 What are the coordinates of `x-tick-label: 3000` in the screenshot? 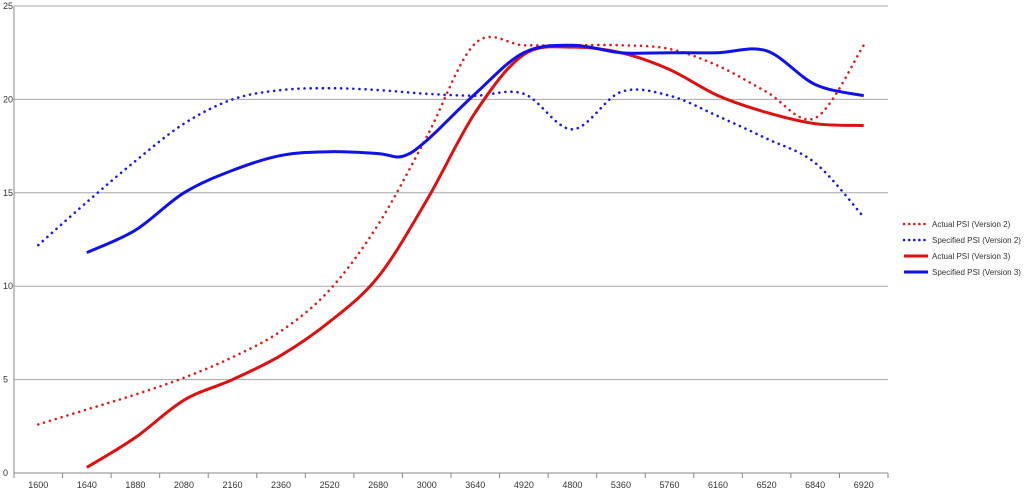 It's located at (427, 485).